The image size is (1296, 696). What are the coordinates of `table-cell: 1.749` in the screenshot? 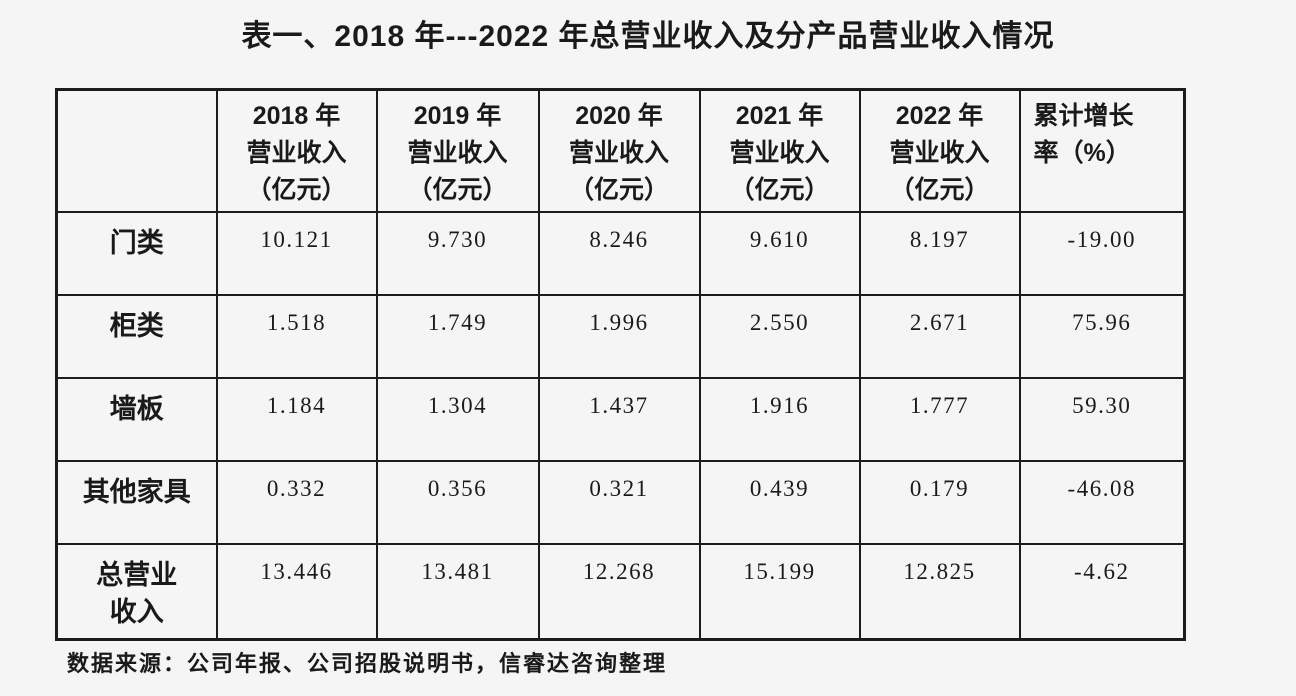 It's located at (457, 336).